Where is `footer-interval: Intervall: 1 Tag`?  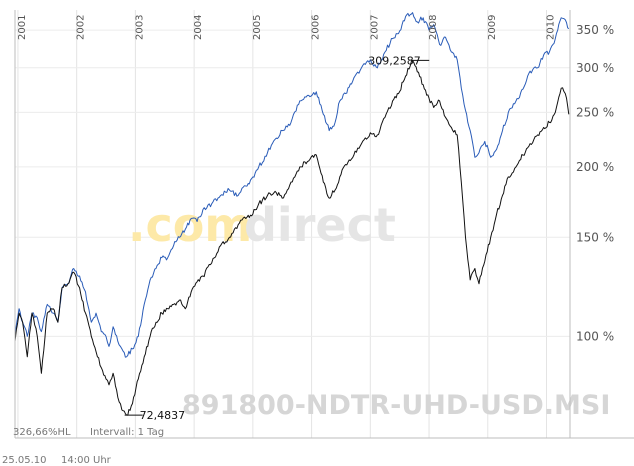
footer-interval: Intervall: 1 Tag is located at coordinates (127, 432).